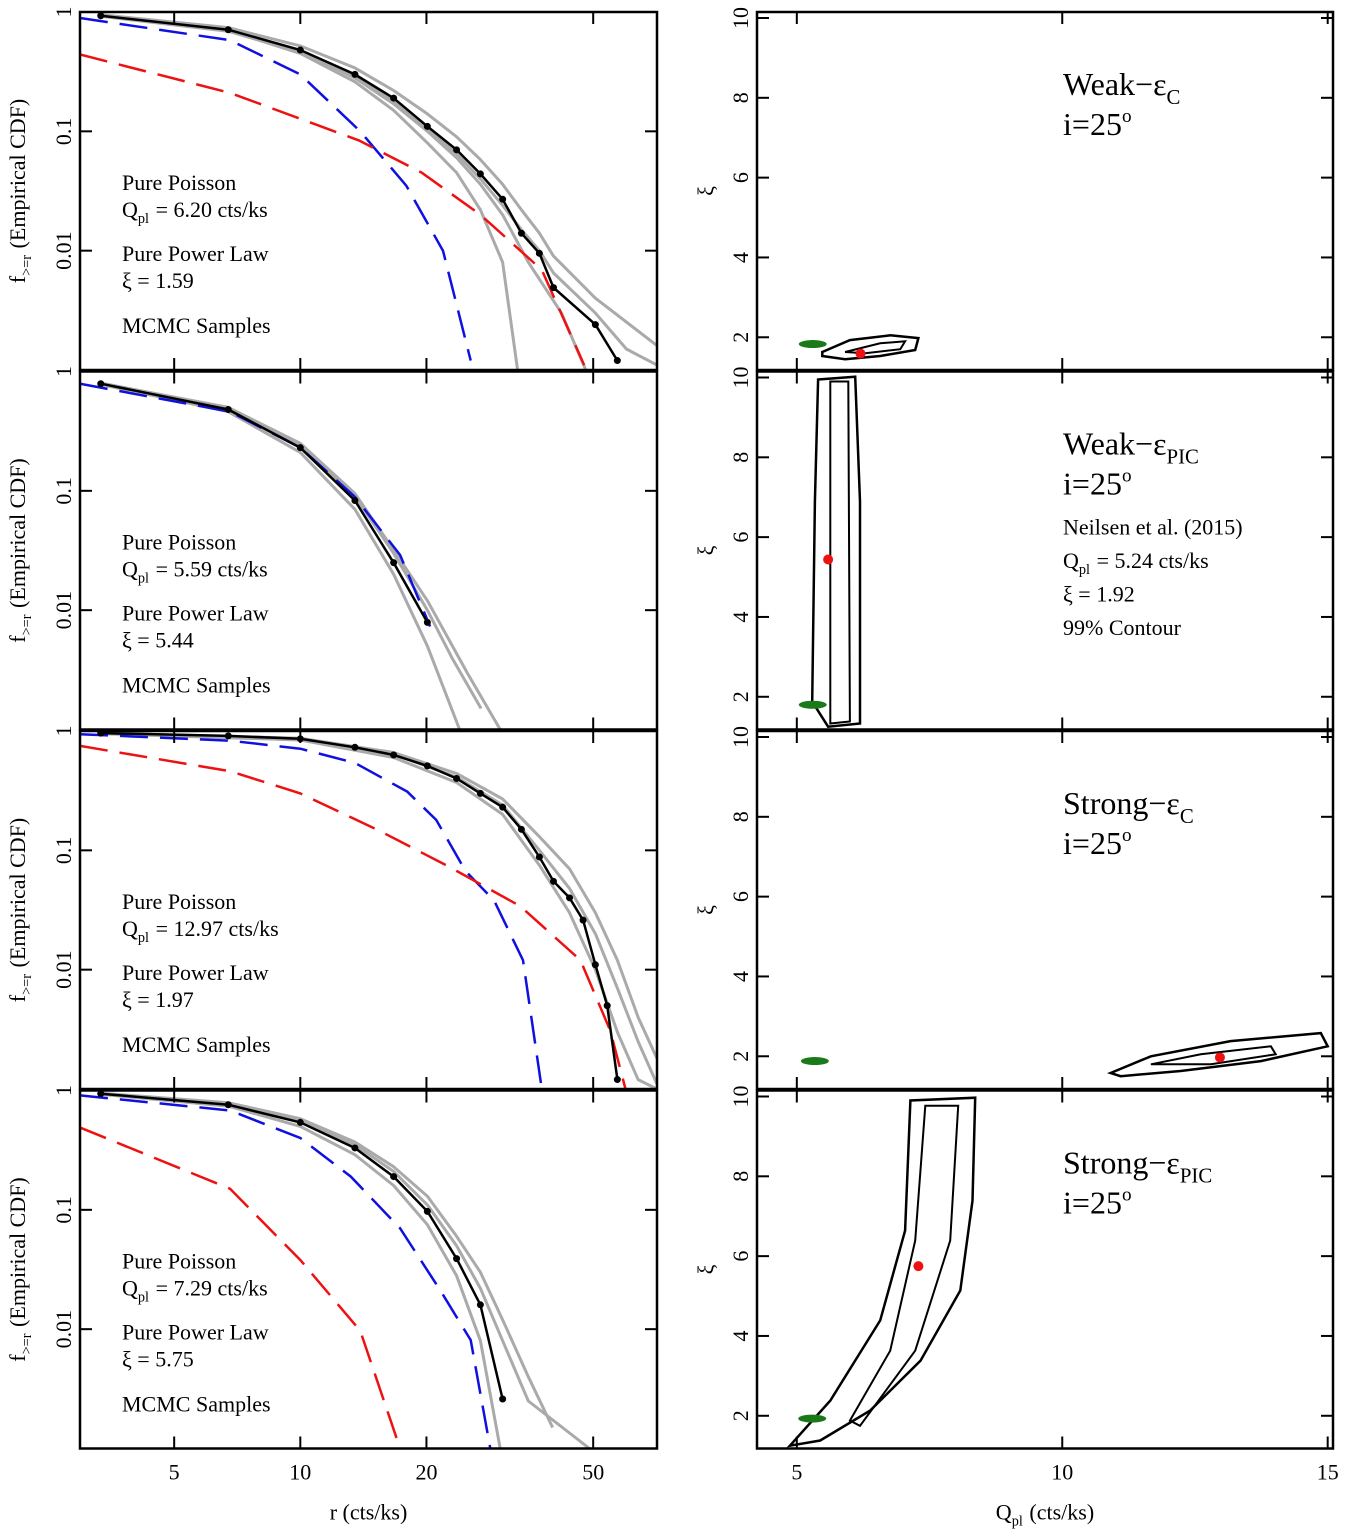  I want to click on legend-param: ξ = 1.97, so click(158, 999).